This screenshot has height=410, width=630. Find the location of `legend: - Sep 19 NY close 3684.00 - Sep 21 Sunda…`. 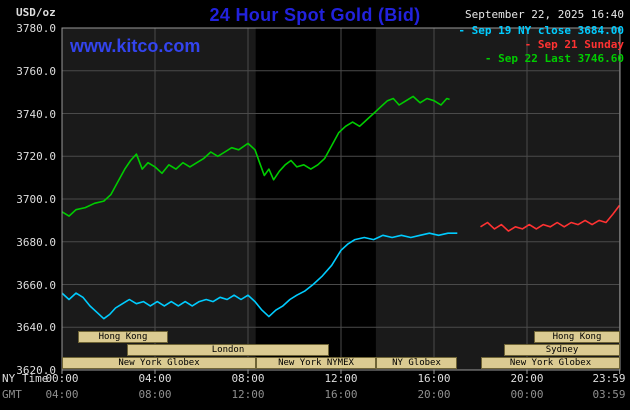

legend: - Sep 19 NY close 3684.00 - Sep 21 Sunda… is located at coordinates (541, 45).